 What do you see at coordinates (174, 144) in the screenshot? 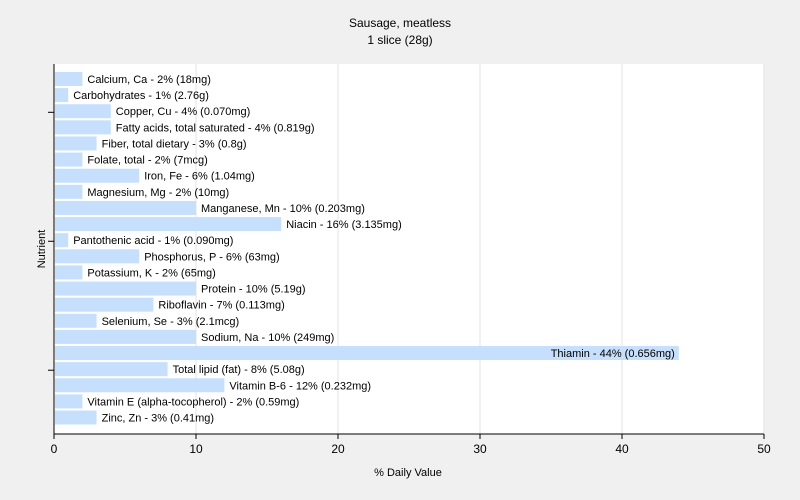
I see `bar-label: Fiber, total dietary - 3% (0.8g)` at bounding box center [174, 144].